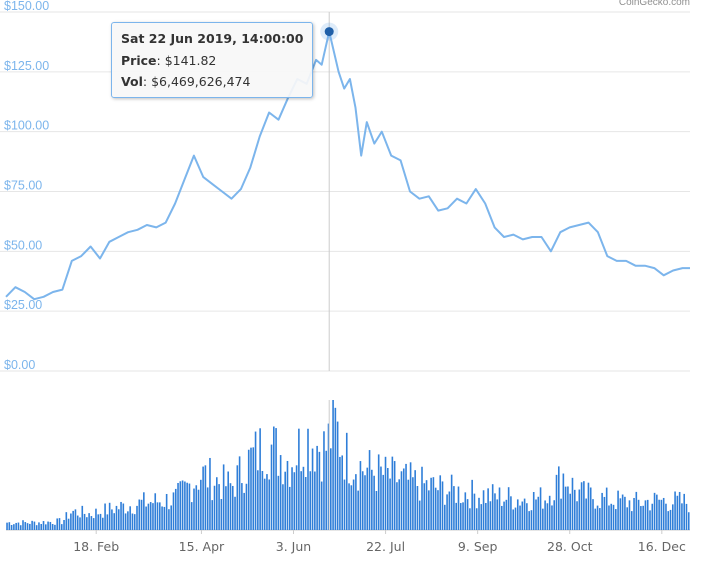  What do you see at coordinates (329, 32) in the screenshot?
I see `highlight-point` at bounding box center [329, 32].